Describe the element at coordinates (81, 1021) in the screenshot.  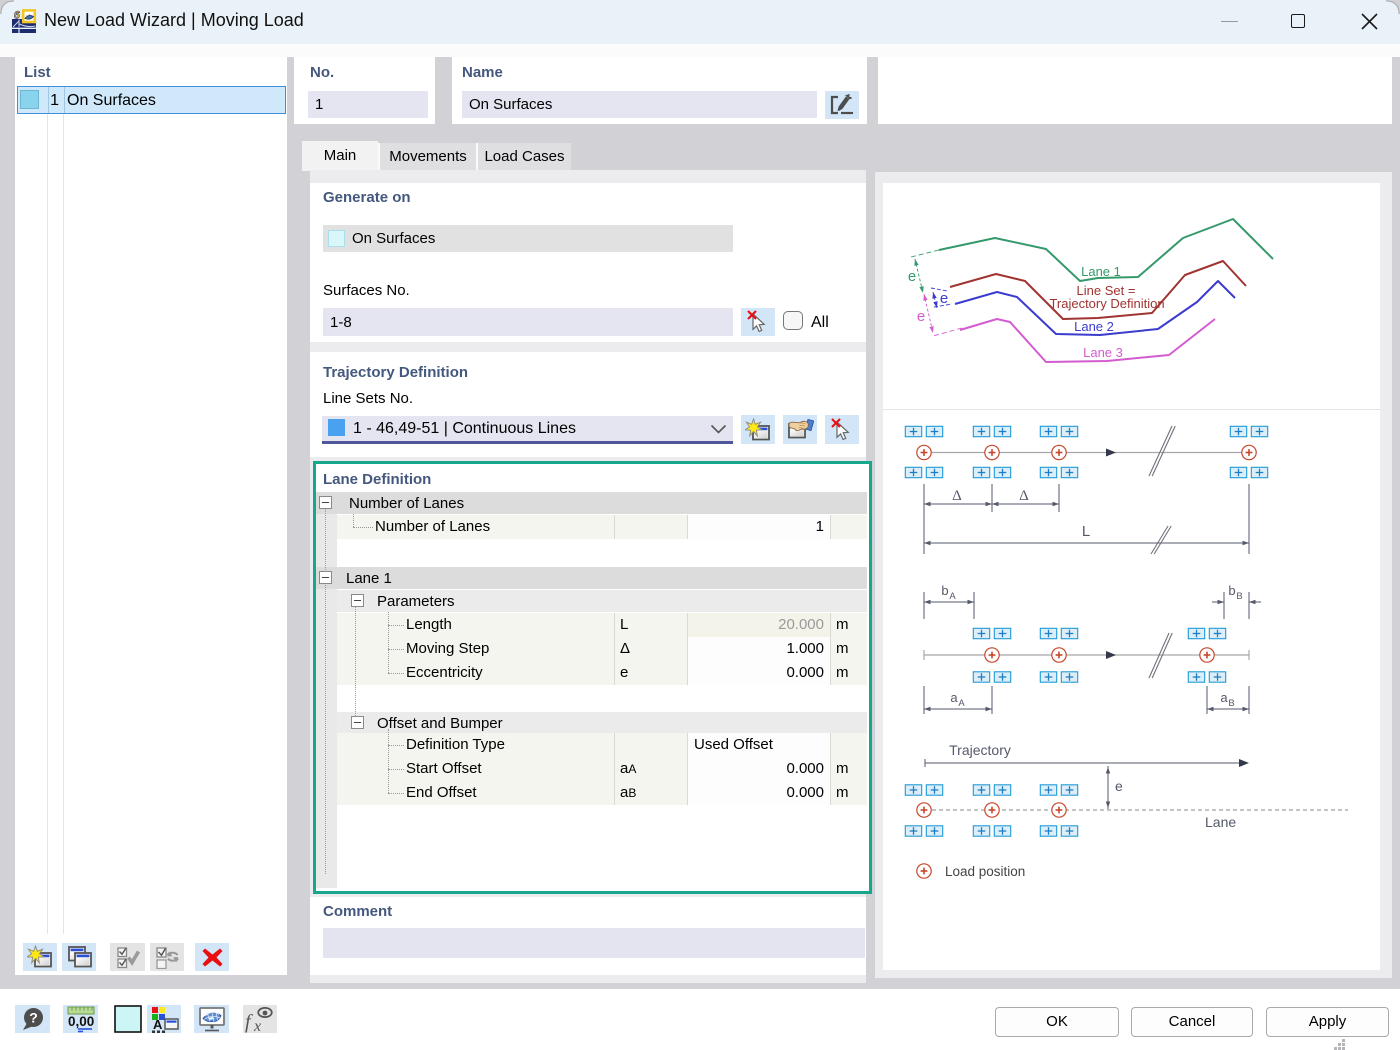
I see `svg-text: 0,00` at that location.